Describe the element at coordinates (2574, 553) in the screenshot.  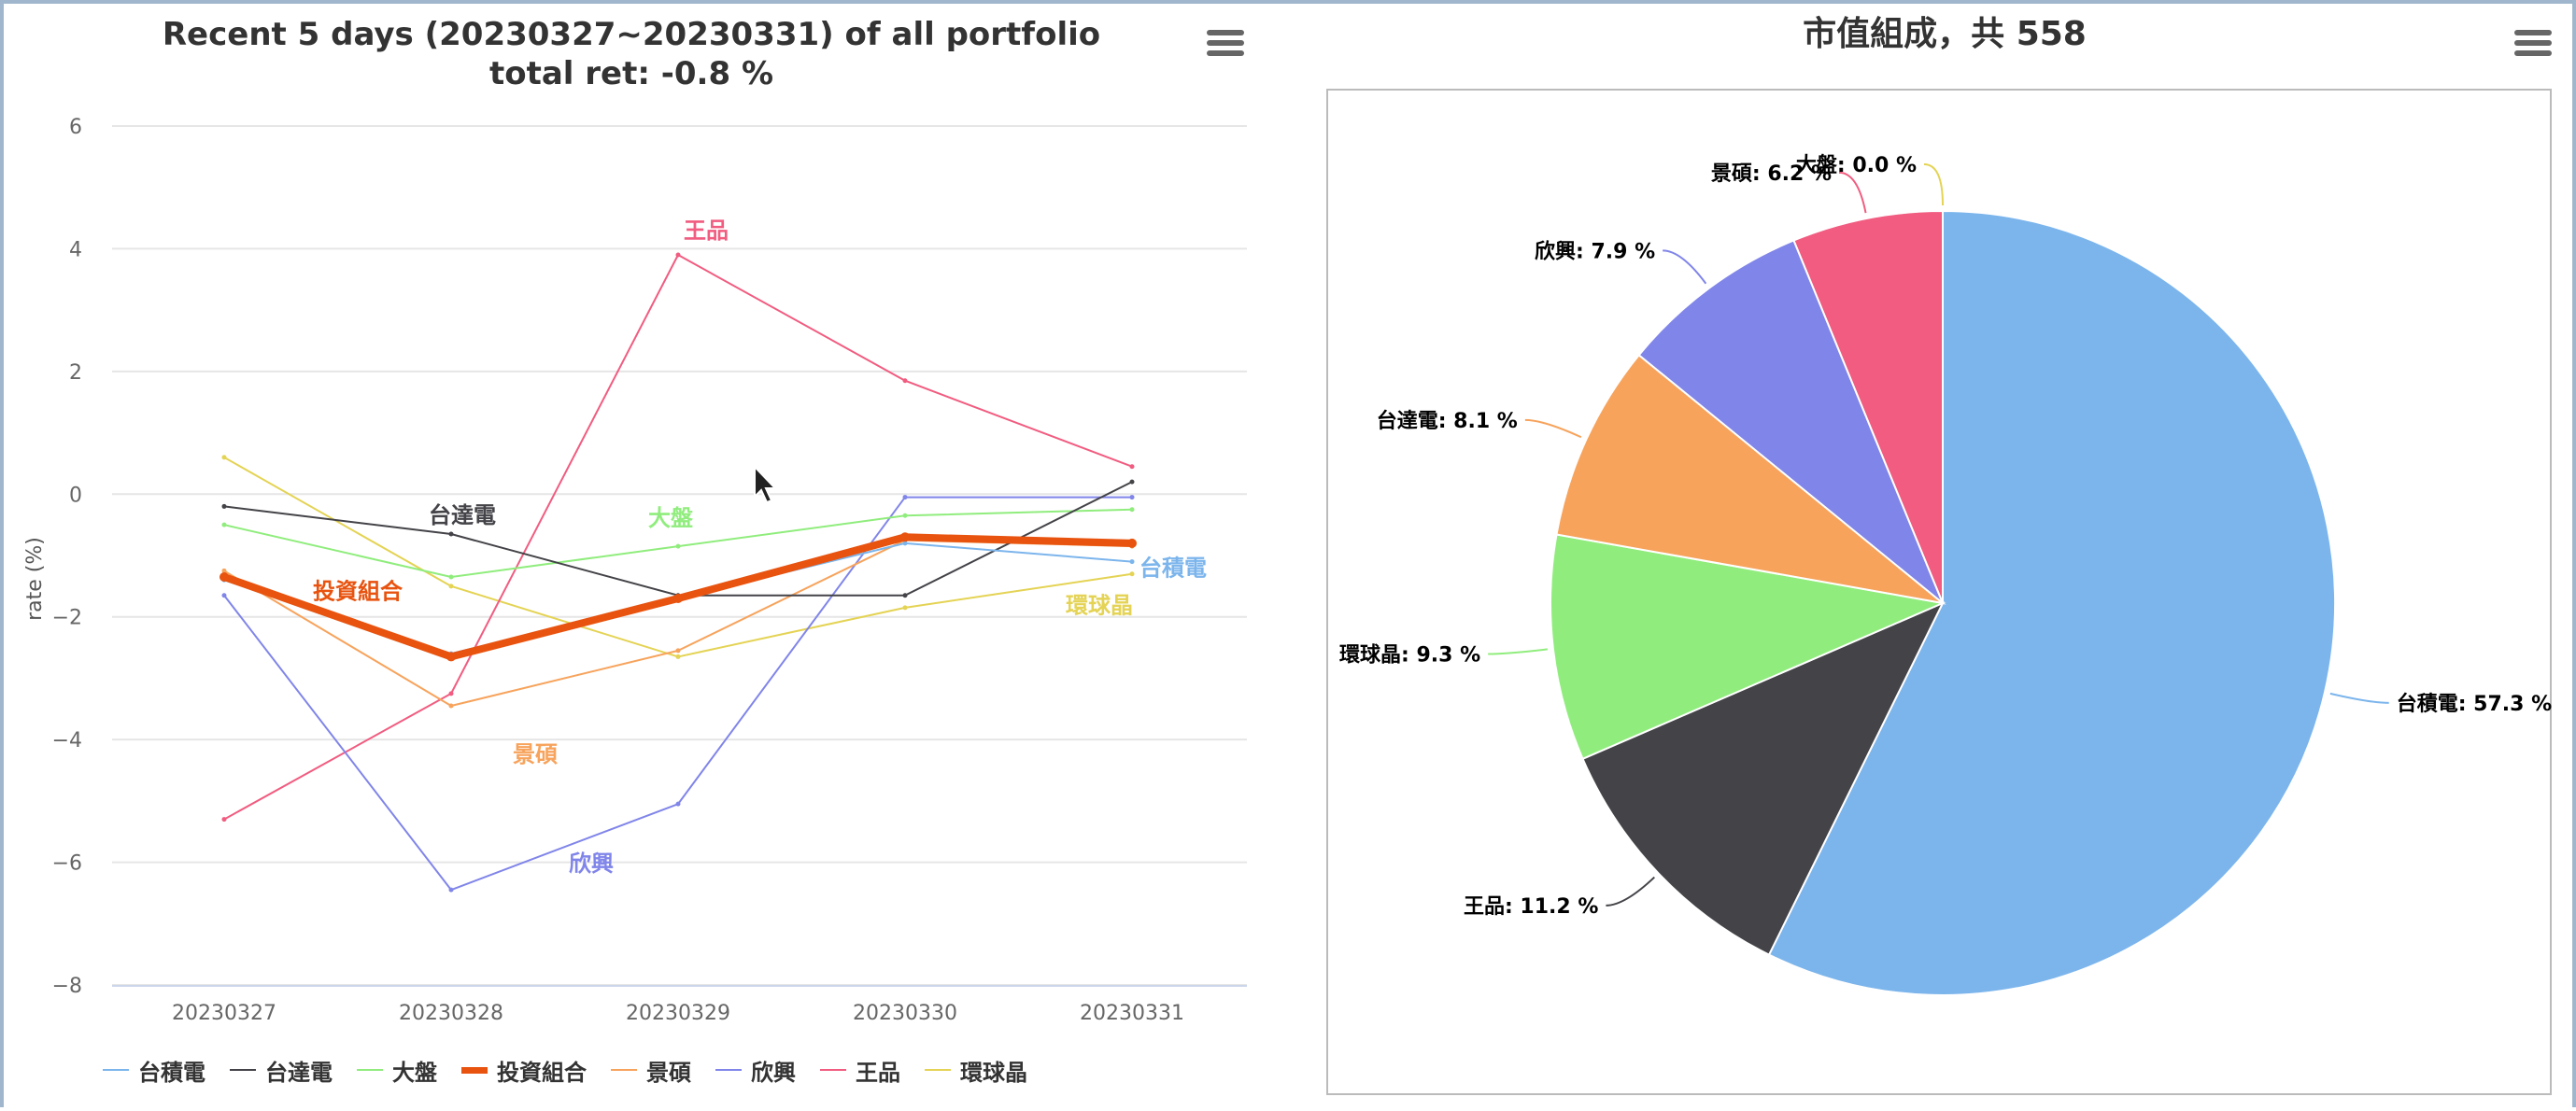
I see `window-frame-right` at that location.